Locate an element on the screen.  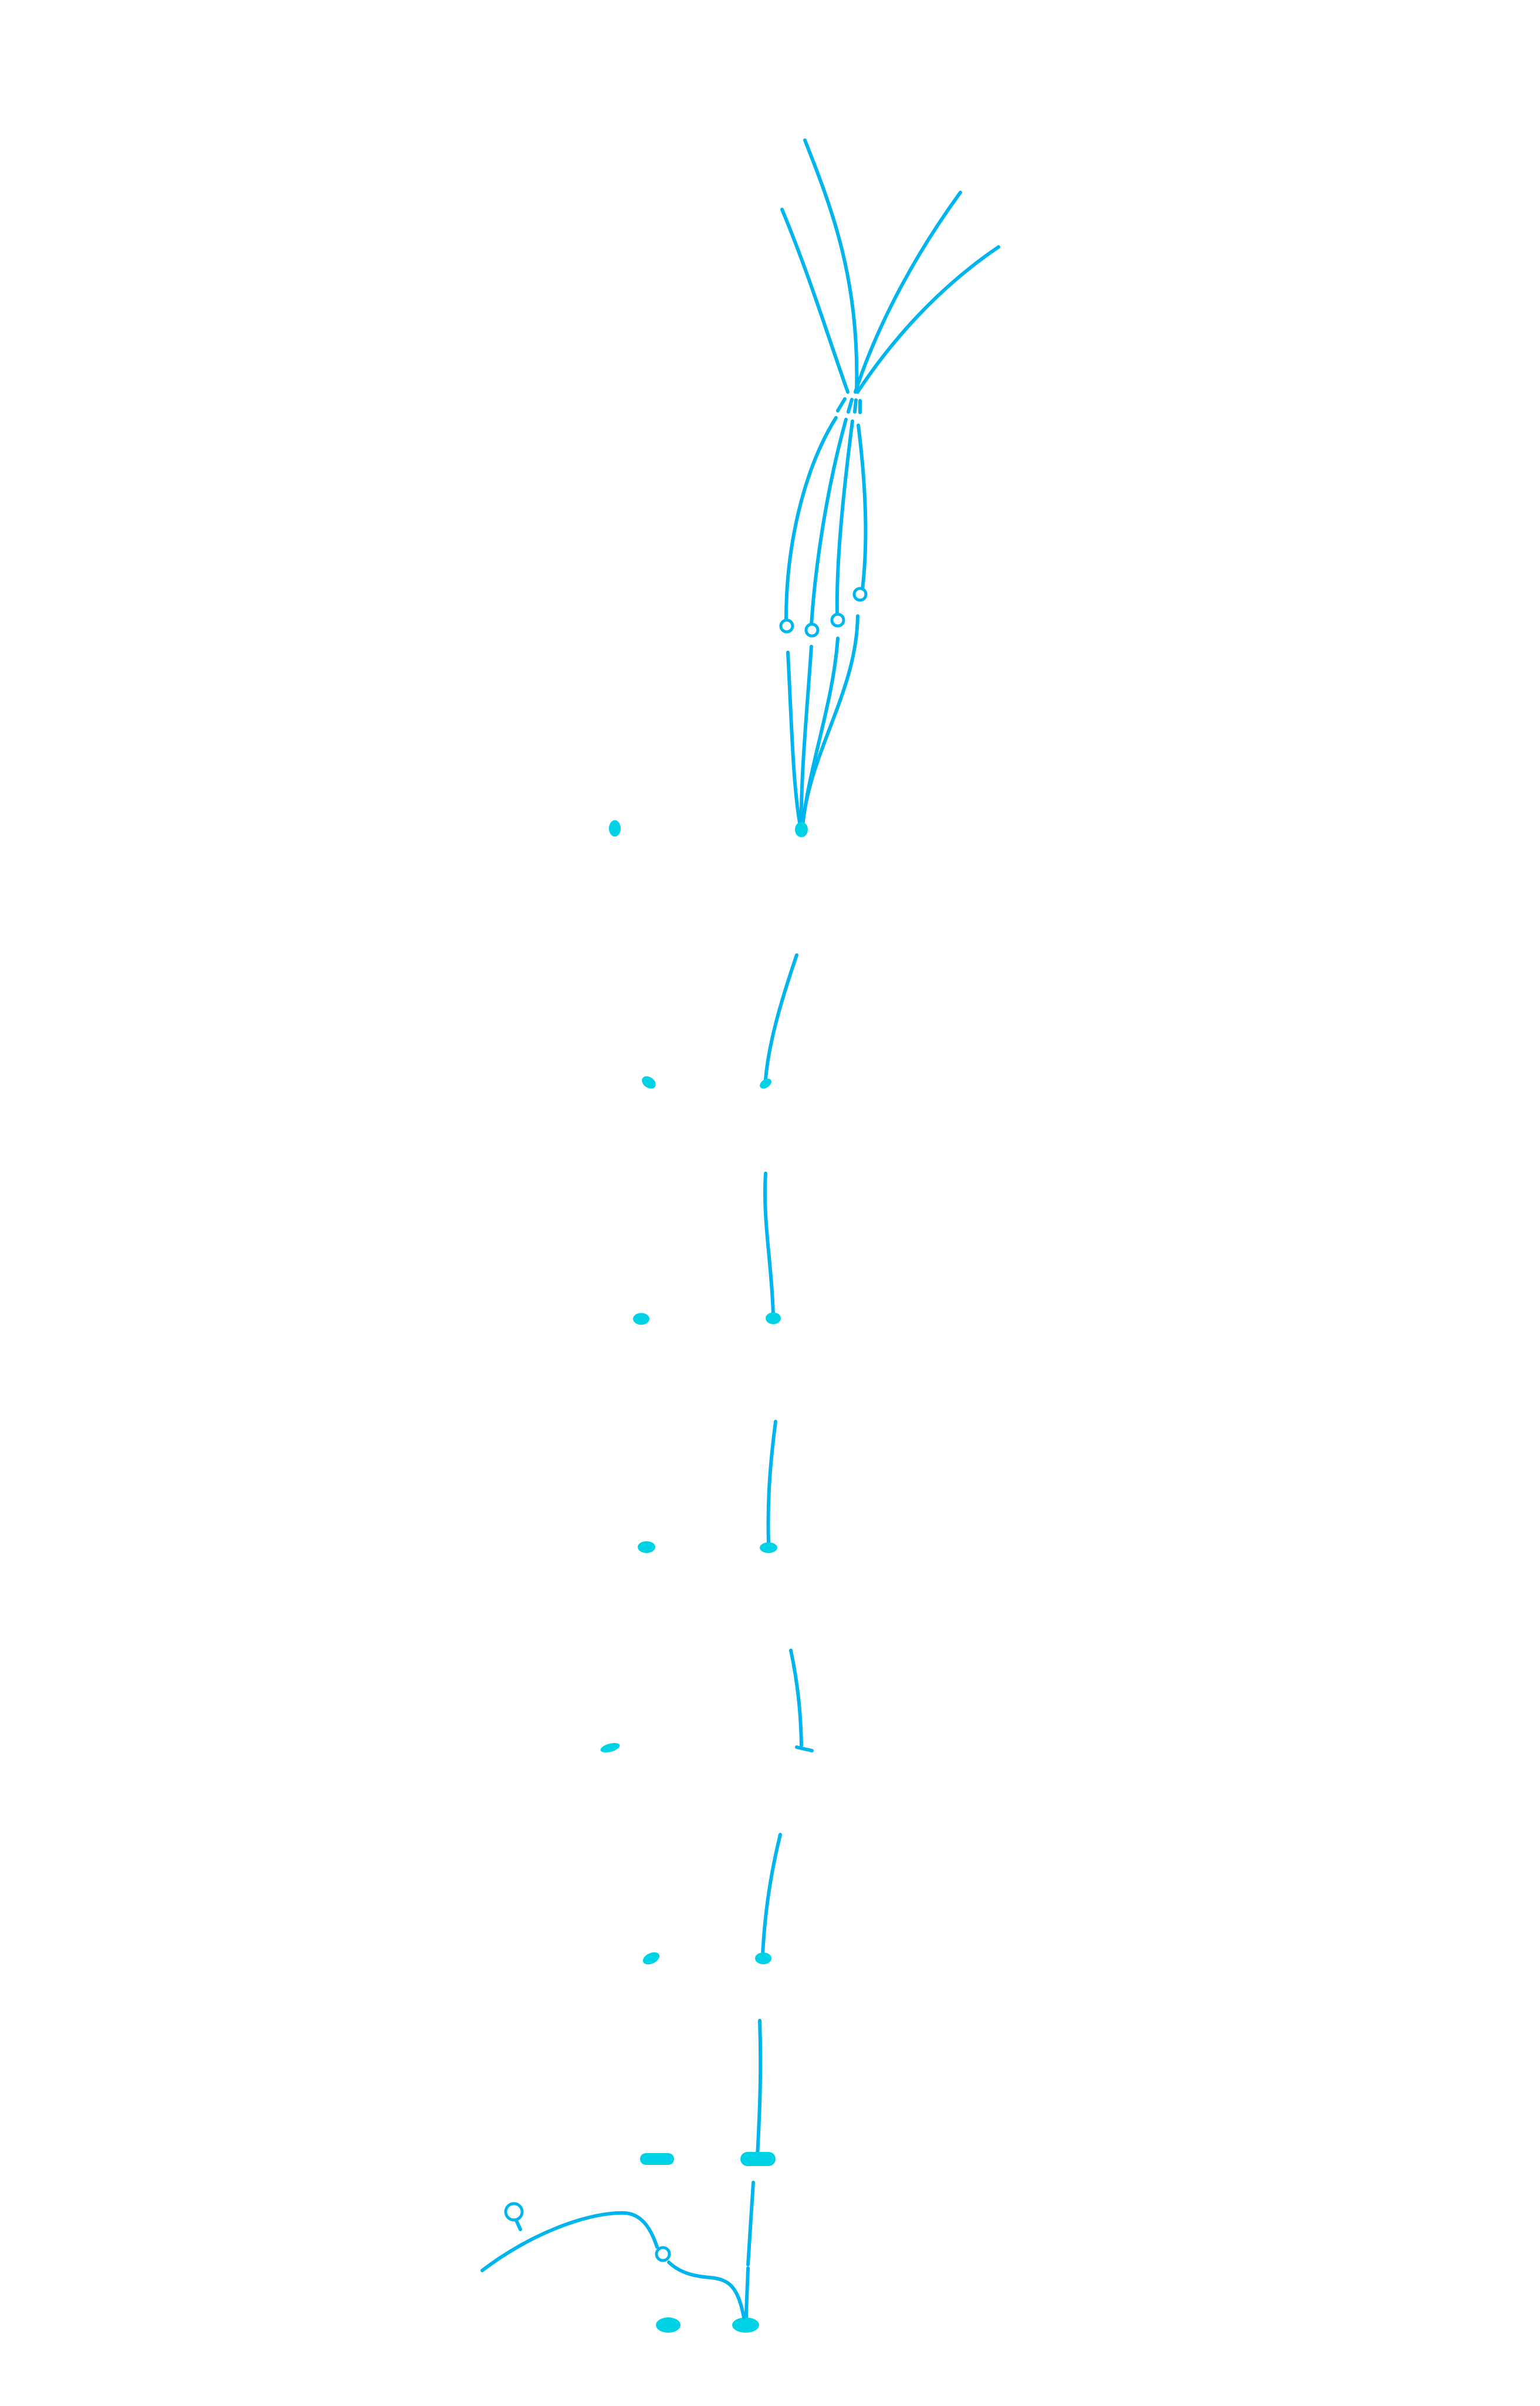
bottom-branch is located at coordinates (613, 2260).